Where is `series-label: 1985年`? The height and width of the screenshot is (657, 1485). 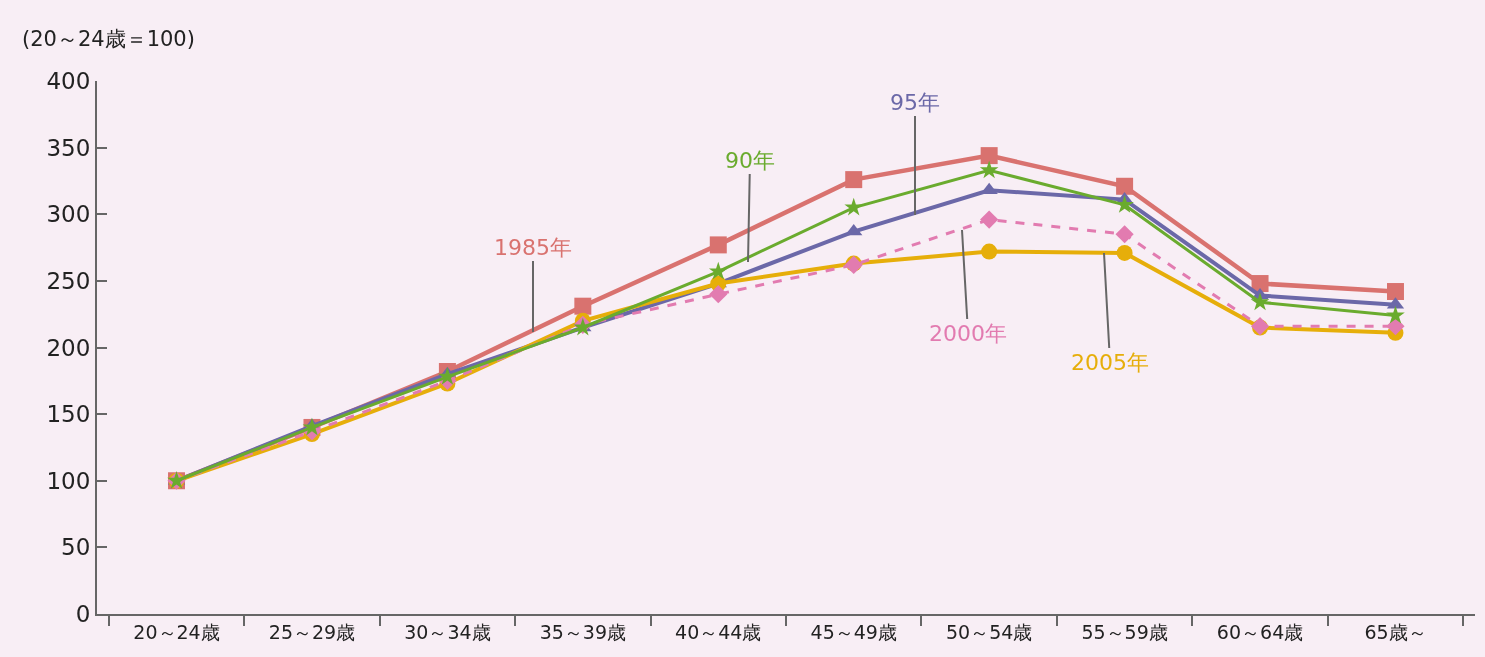 series-label: 1985年 is located at coordinates (533, 247).